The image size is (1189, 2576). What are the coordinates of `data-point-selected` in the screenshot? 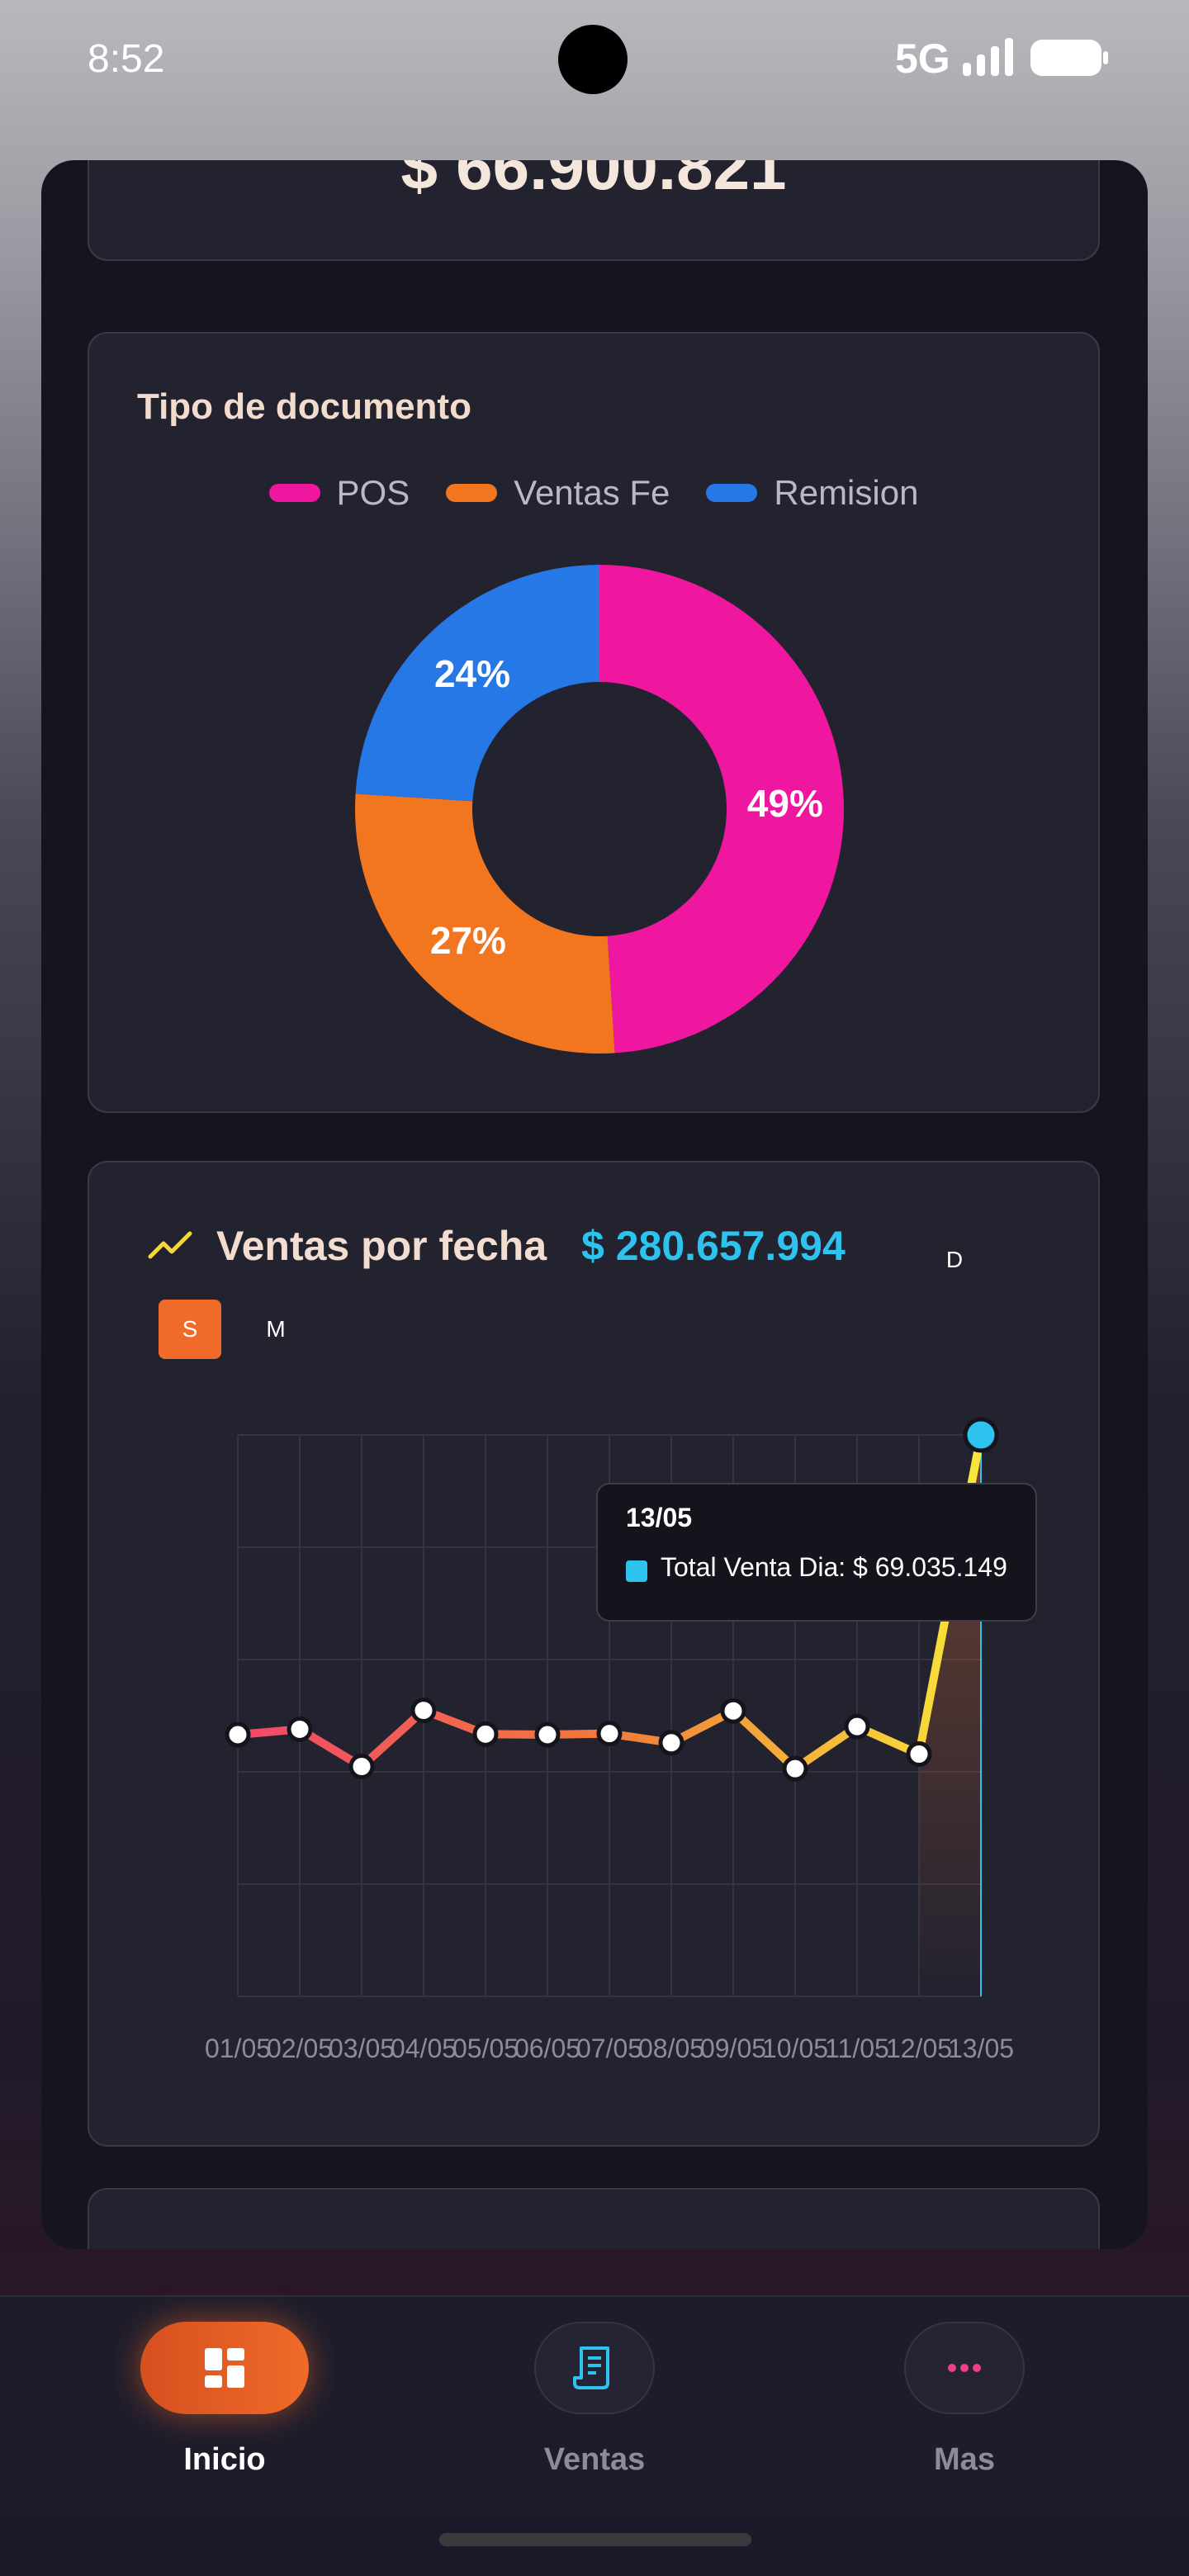 It's located at (981, 1435).